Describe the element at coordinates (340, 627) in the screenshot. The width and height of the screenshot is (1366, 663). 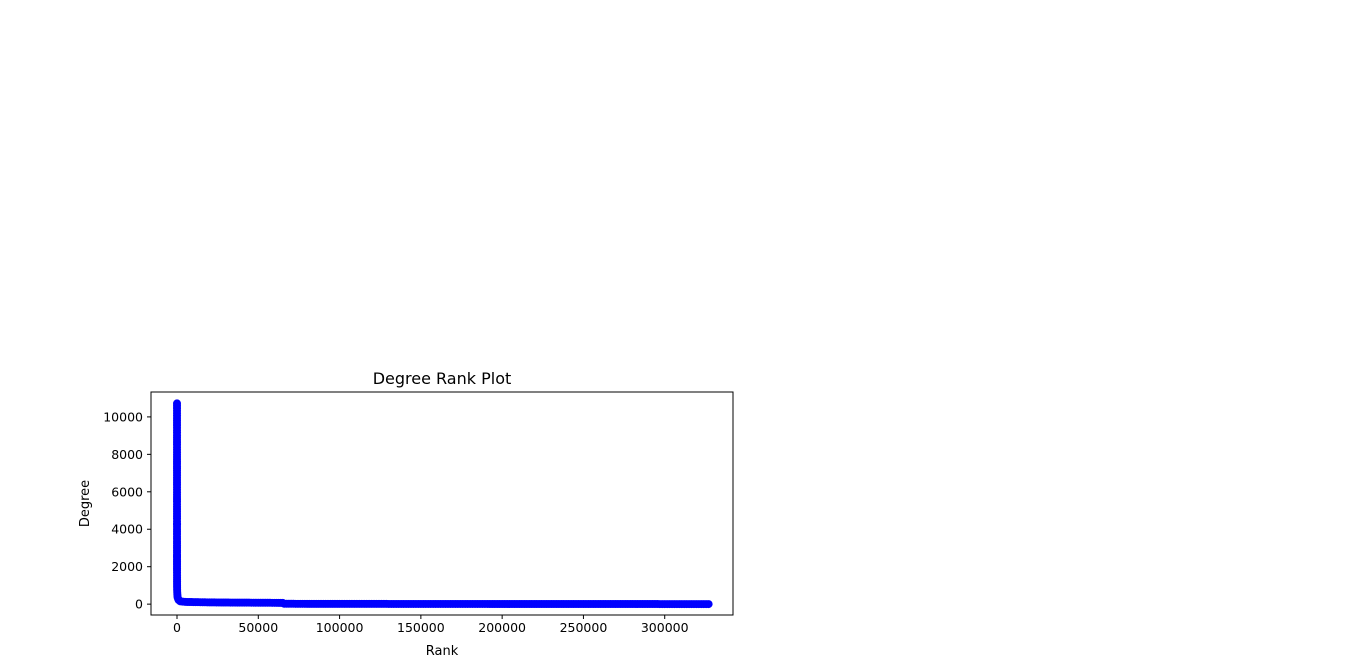
I see `x-tick-label: 100000` at that location.